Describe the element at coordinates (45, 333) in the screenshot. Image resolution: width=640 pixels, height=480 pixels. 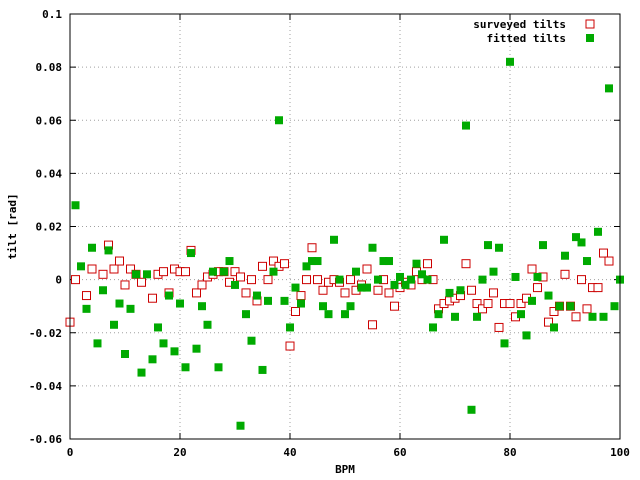
I see `y-tick-label: -0.02` at that location.